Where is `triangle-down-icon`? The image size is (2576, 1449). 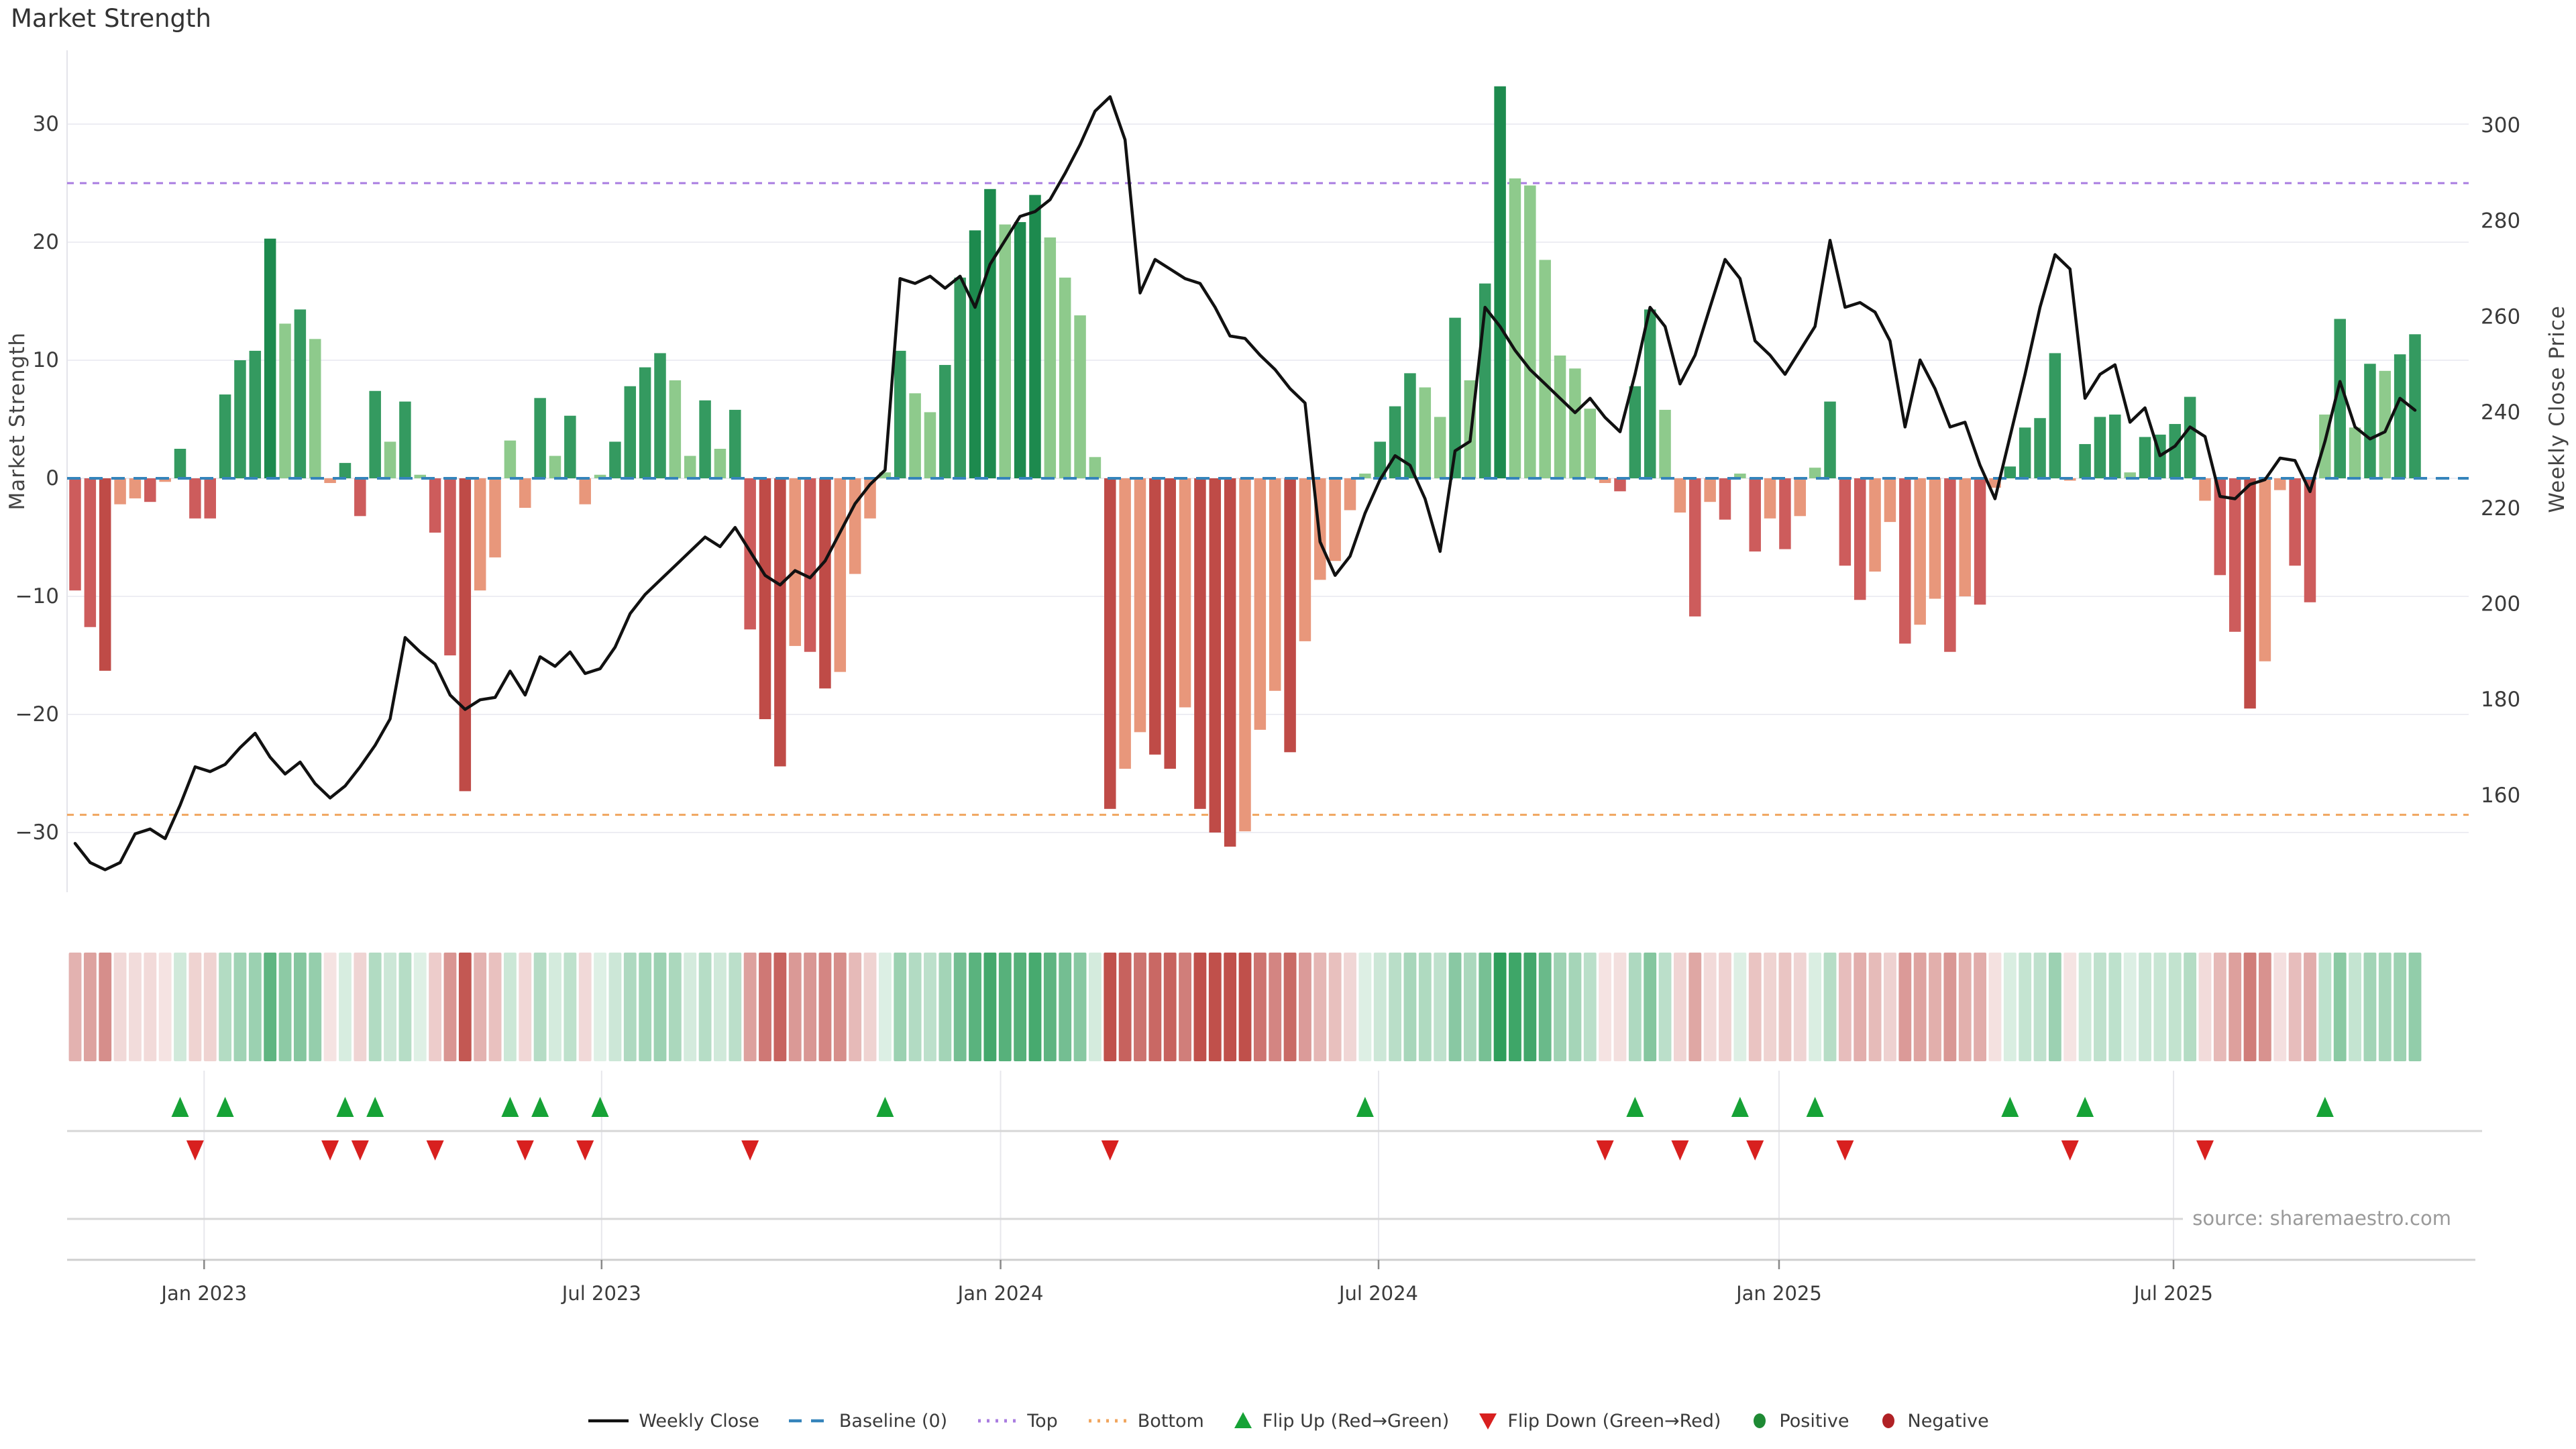 triangle-down-icon is located at coordinates (1488, 1421).